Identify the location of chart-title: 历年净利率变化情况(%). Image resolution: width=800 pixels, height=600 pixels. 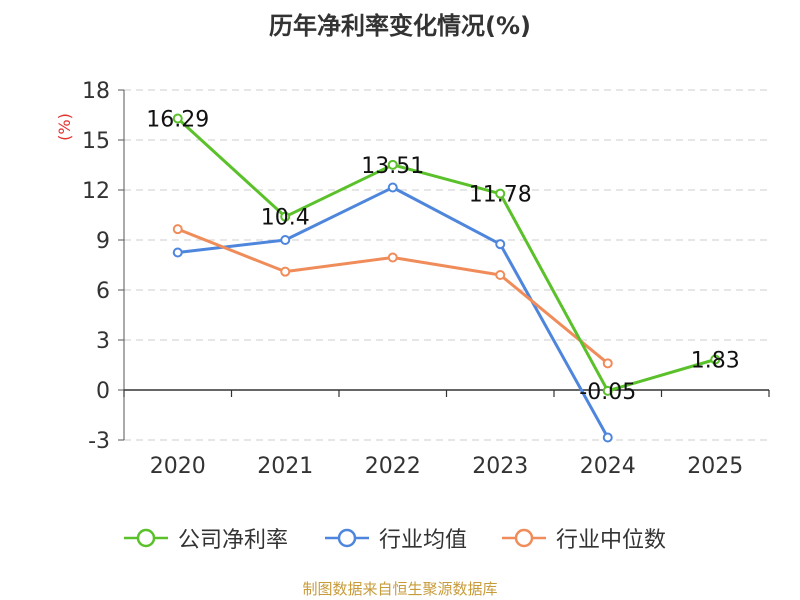
(400, 26).